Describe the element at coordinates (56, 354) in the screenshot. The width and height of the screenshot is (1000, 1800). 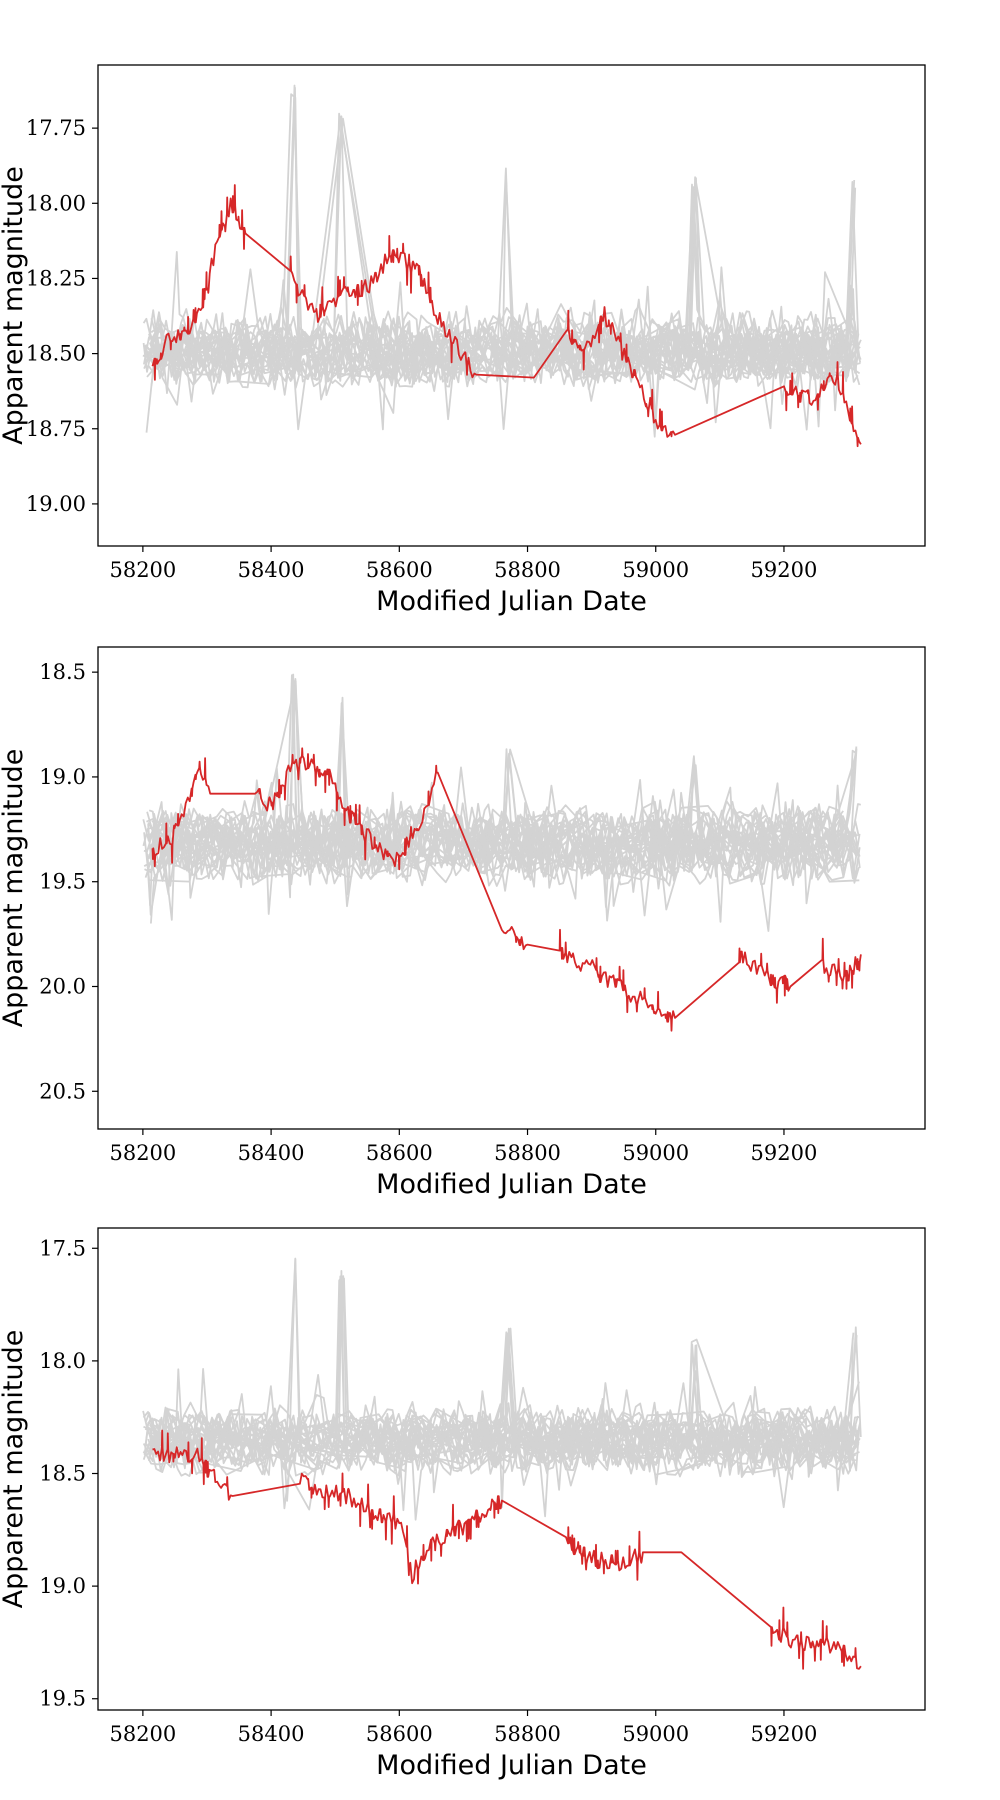
I see `y-tick-label: 18.50` at that location.